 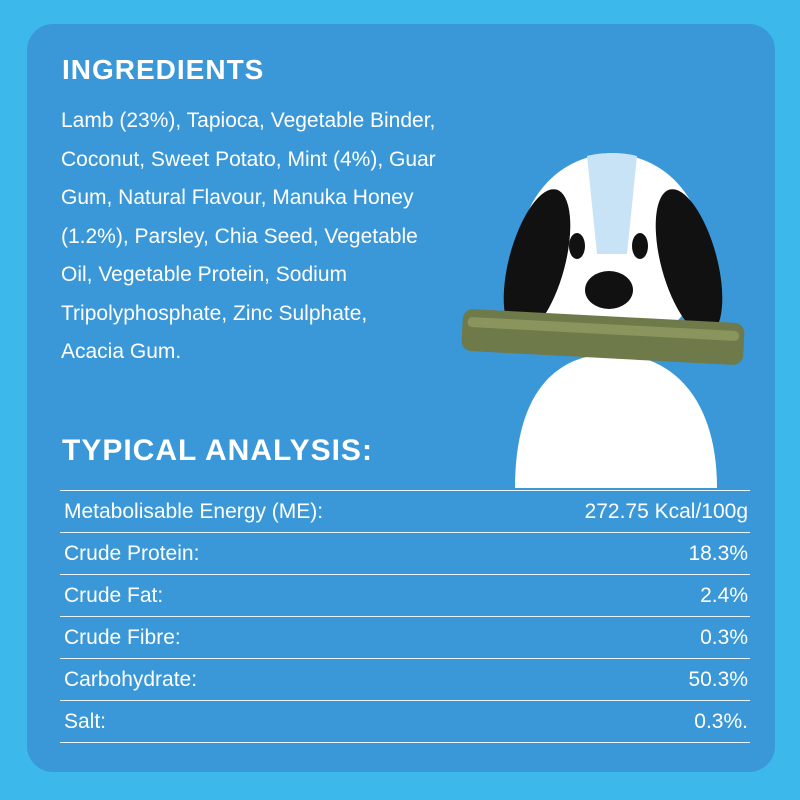 I want to click on nutrient-value: 2.4%, so click(x=724, y=595).